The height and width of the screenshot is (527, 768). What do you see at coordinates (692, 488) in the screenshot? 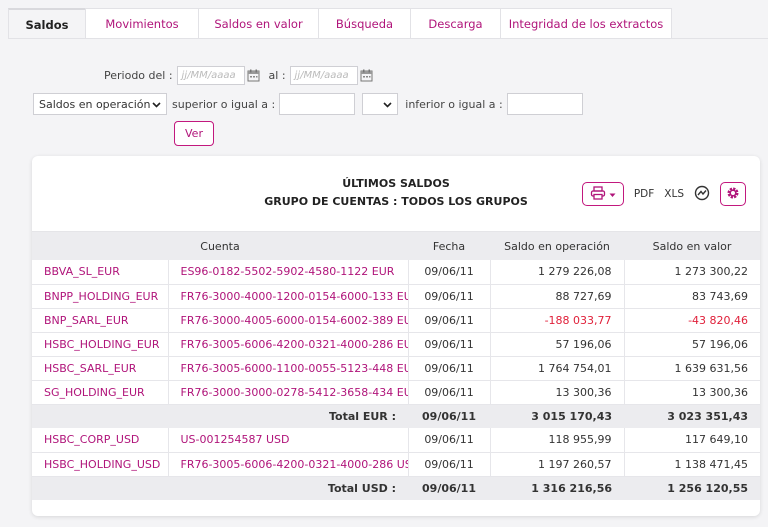
I see `total-usd-valor: 1 256 120,55` at bounding box center [692, 488].